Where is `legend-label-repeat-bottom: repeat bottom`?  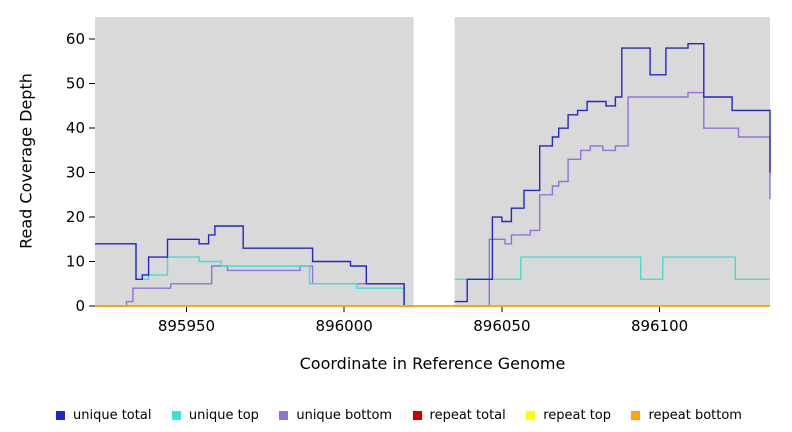
legend-label-repeat-bottom: repeat bottom is located at coordinates (695, 415).